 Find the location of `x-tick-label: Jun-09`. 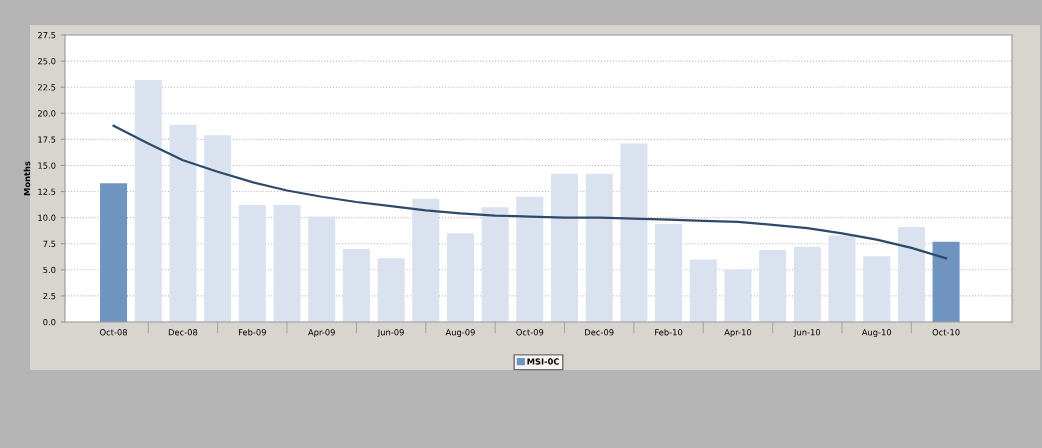

x-tick-label: Jun-09 is located at coordinates (390, 333).